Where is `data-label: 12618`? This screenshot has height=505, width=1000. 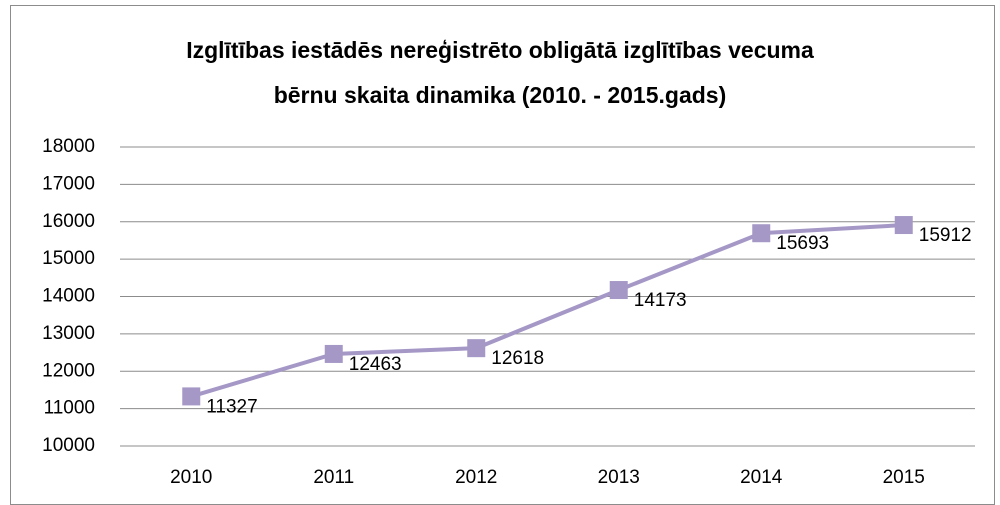
data-label: 12618 is located at coordinates (517, 358).